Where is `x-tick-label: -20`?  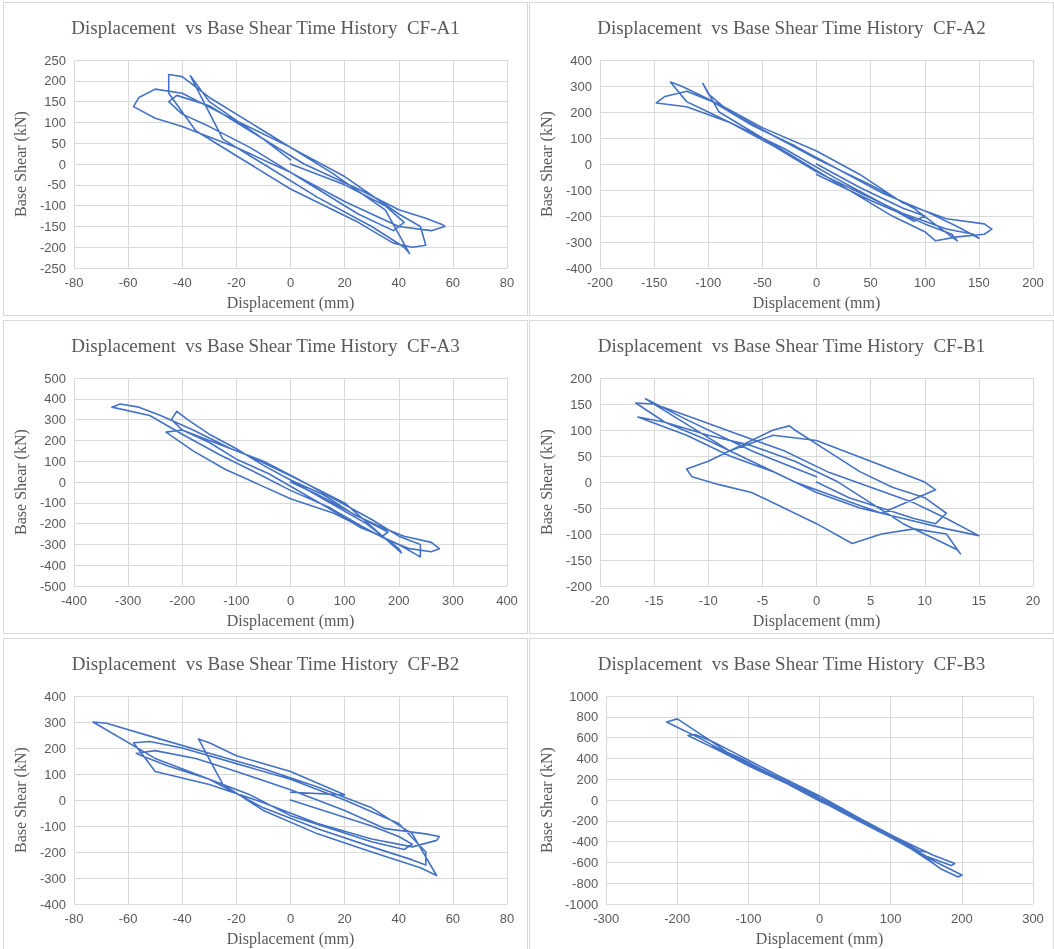 x-tick-label: -20 is located at coordinates (600, 601).